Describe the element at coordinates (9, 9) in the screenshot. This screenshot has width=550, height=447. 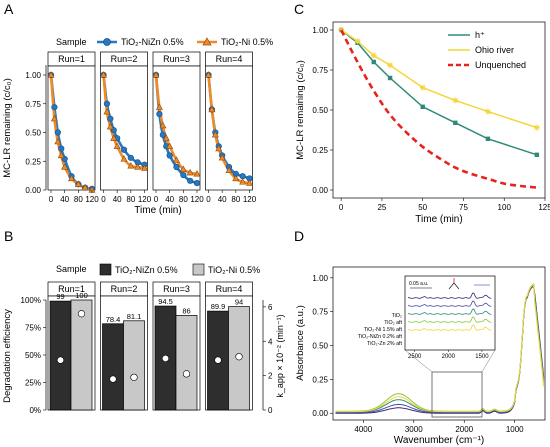
I see `panel-label-a: A` at that location.